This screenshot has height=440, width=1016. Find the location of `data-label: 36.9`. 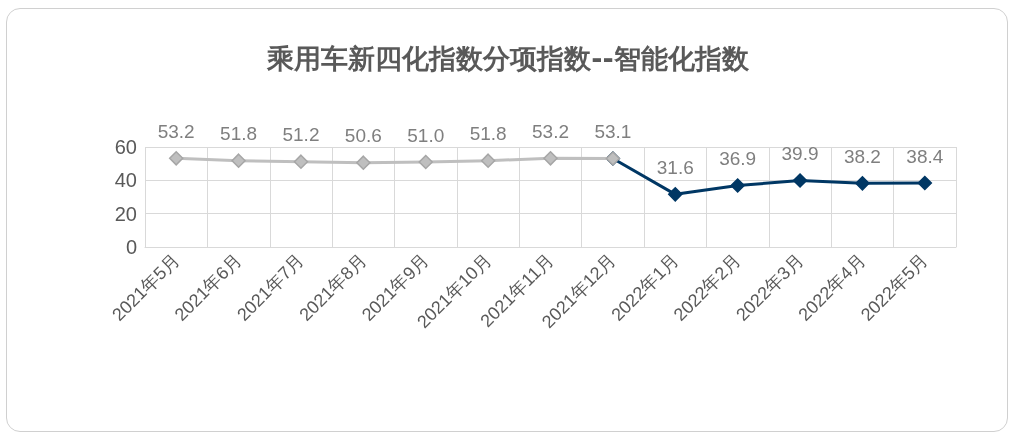

data-label: 36.9 is located at coordinates (738, 159).